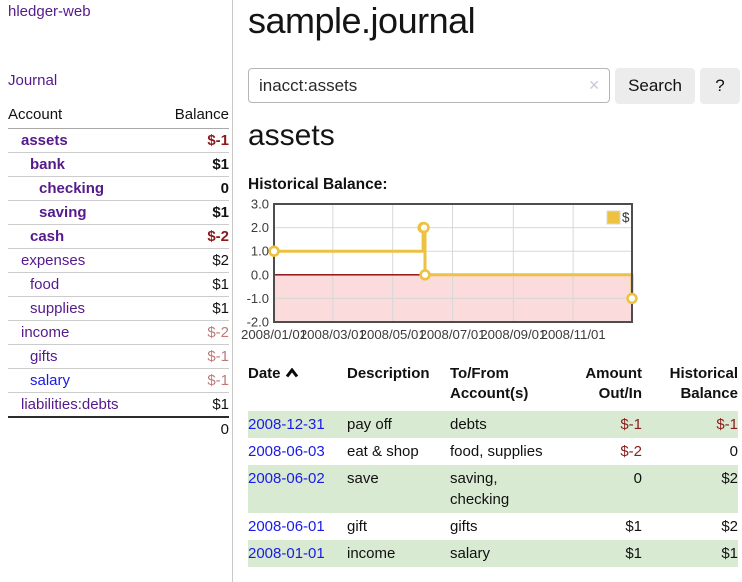 The image size is (742, 582). What do you see at coordinates (631, 451) in the screenshot?
I see `amount-cell: $-2` at bounding box center [631, 451].